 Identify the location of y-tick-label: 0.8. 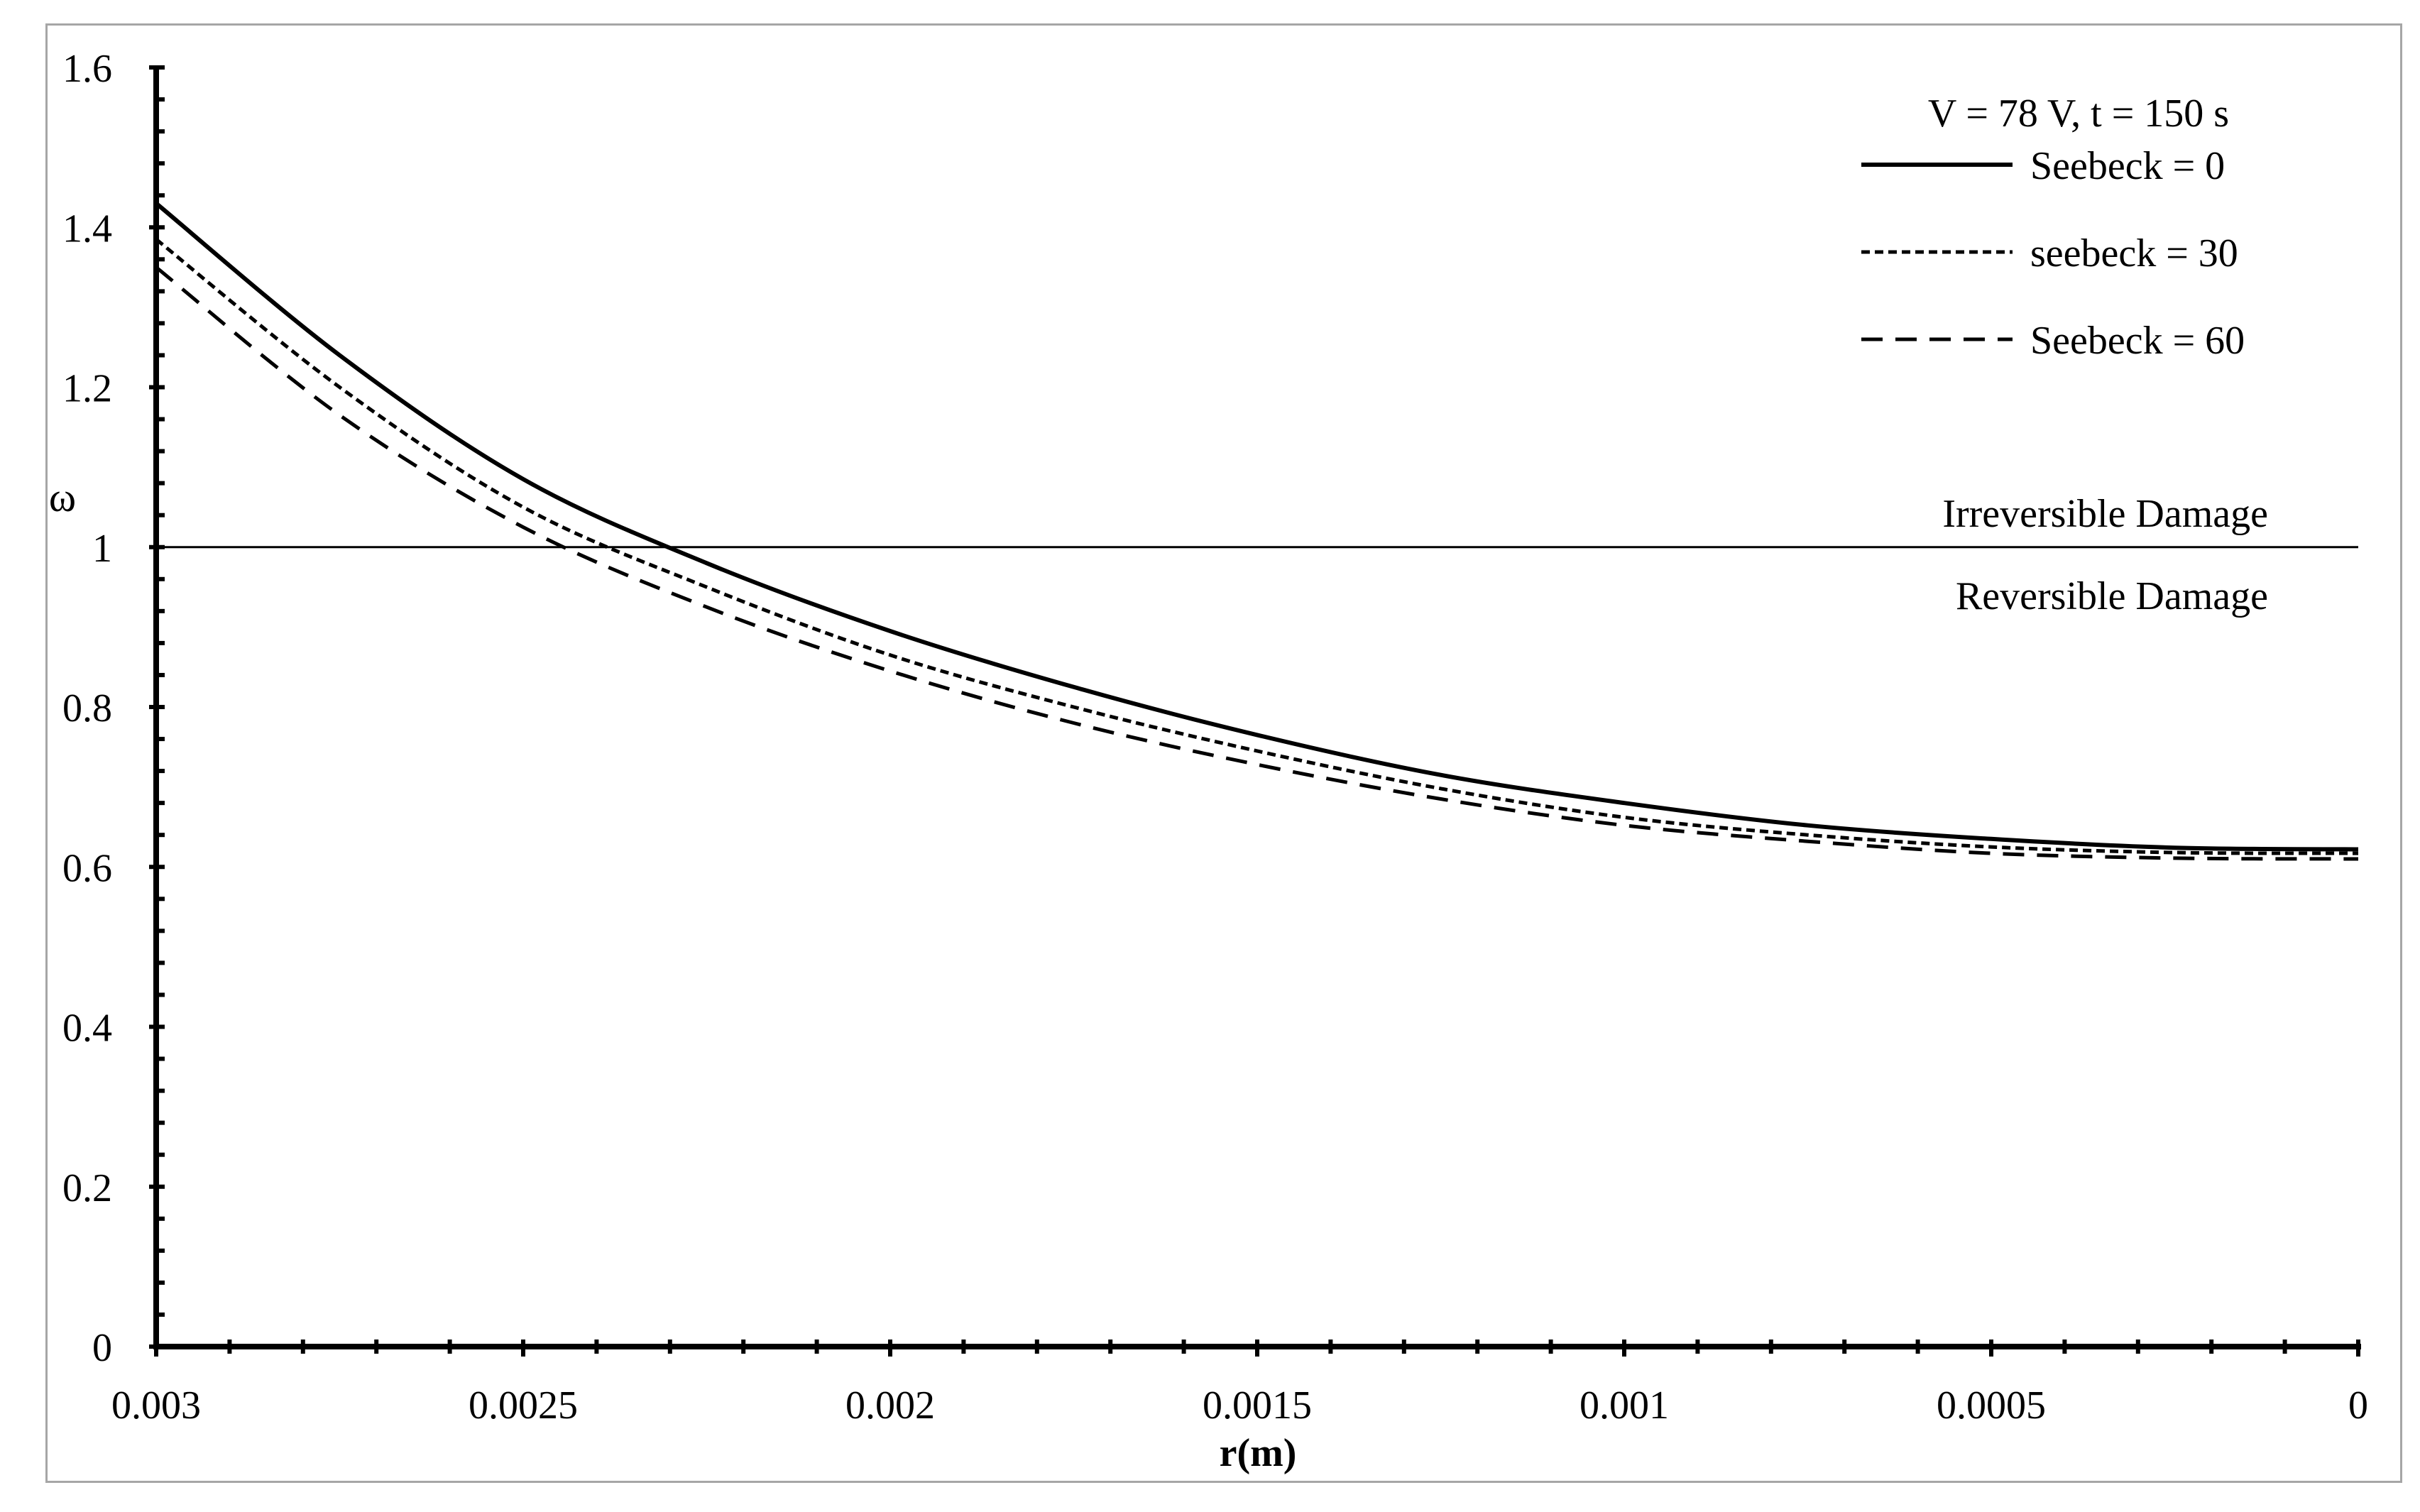
(87, 708).